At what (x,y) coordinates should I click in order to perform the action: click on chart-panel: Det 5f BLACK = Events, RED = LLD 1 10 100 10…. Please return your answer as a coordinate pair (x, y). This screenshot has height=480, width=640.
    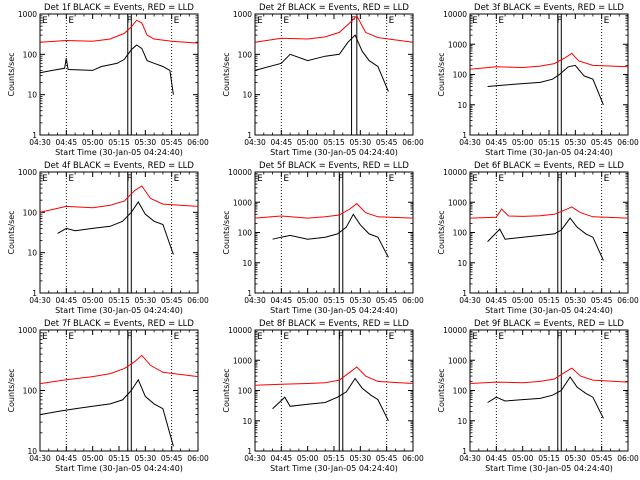
    Looking at the image, I should click on (323, 238).